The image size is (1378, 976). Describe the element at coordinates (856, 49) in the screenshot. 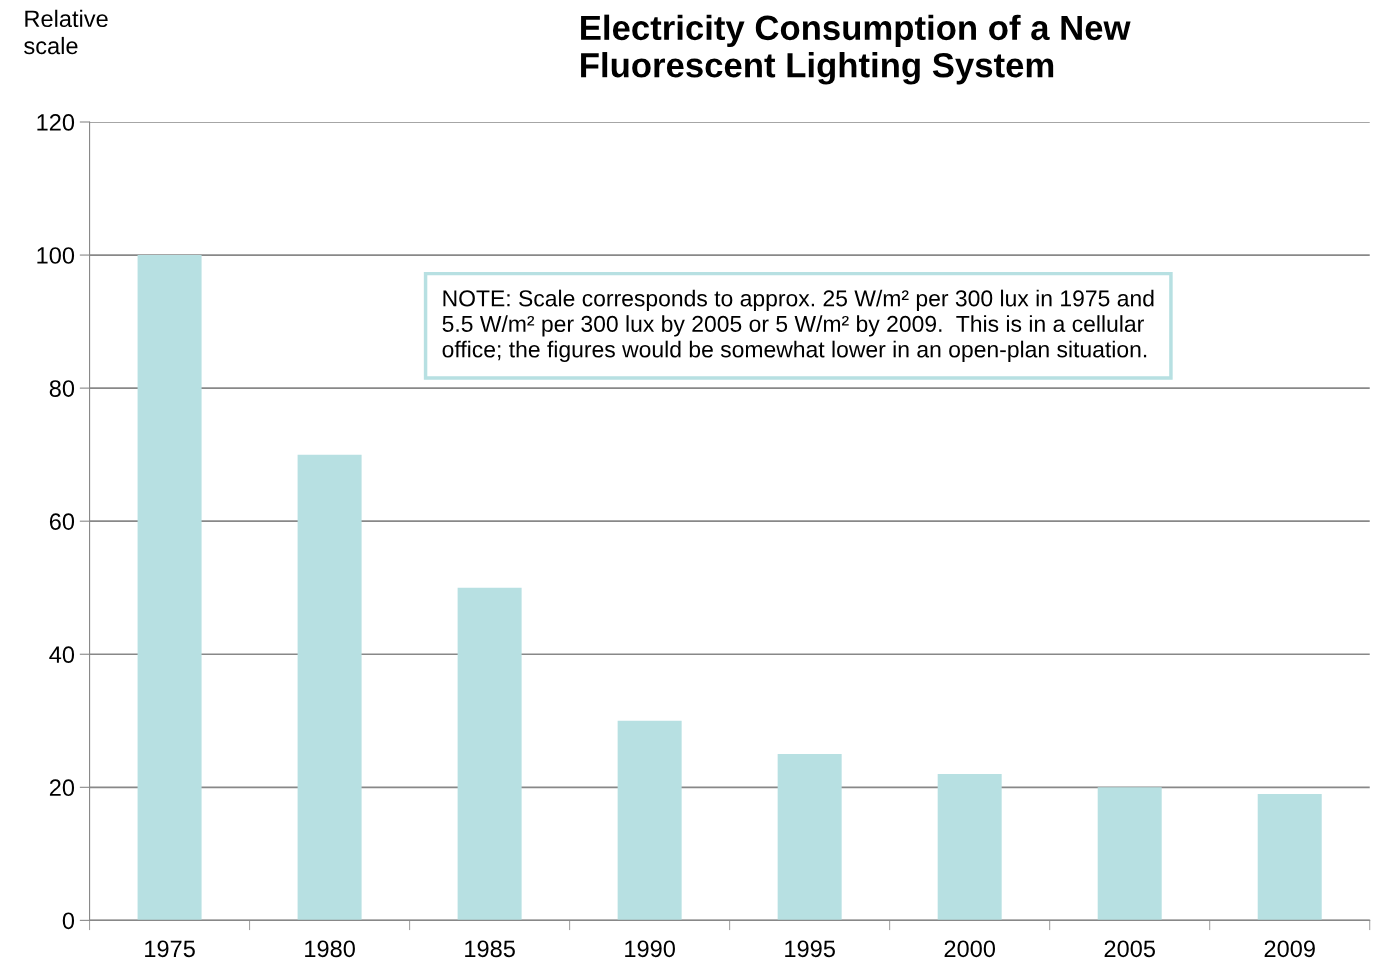

I see `chart-title: Electricity Consumption of a New Fluorescent Lighting System` at that location.